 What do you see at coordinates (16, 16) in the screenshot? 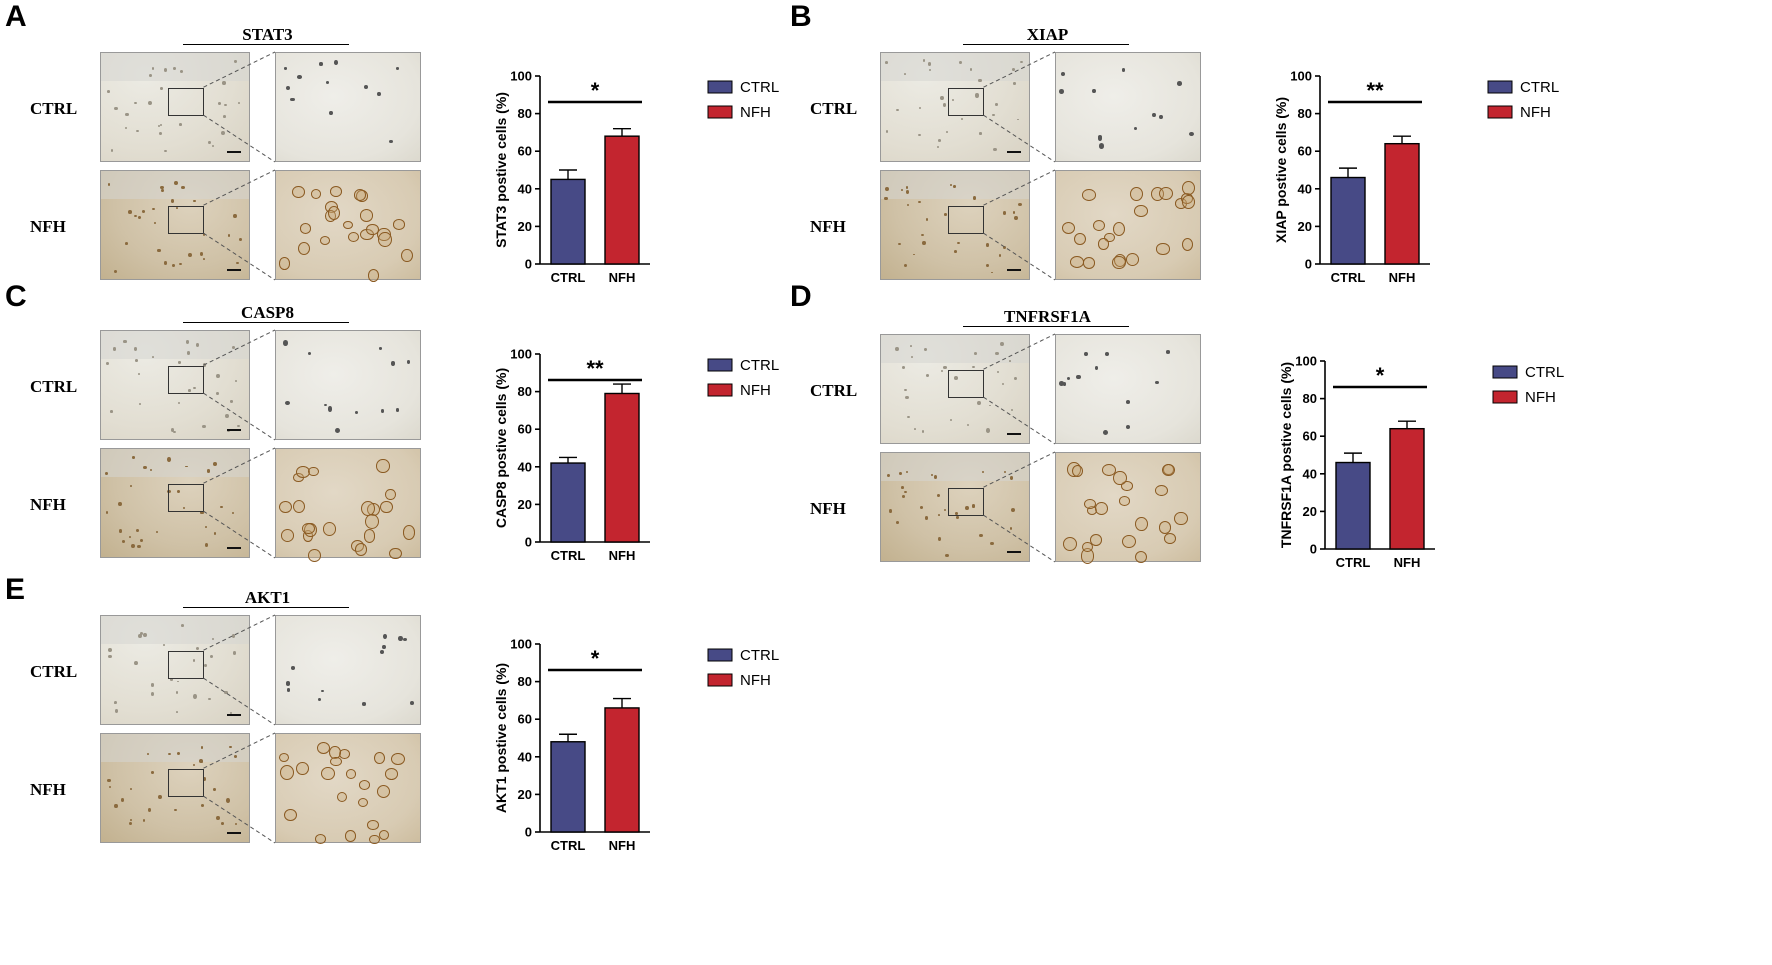
I see `panel-label: A` at bounding box center [16, 16].